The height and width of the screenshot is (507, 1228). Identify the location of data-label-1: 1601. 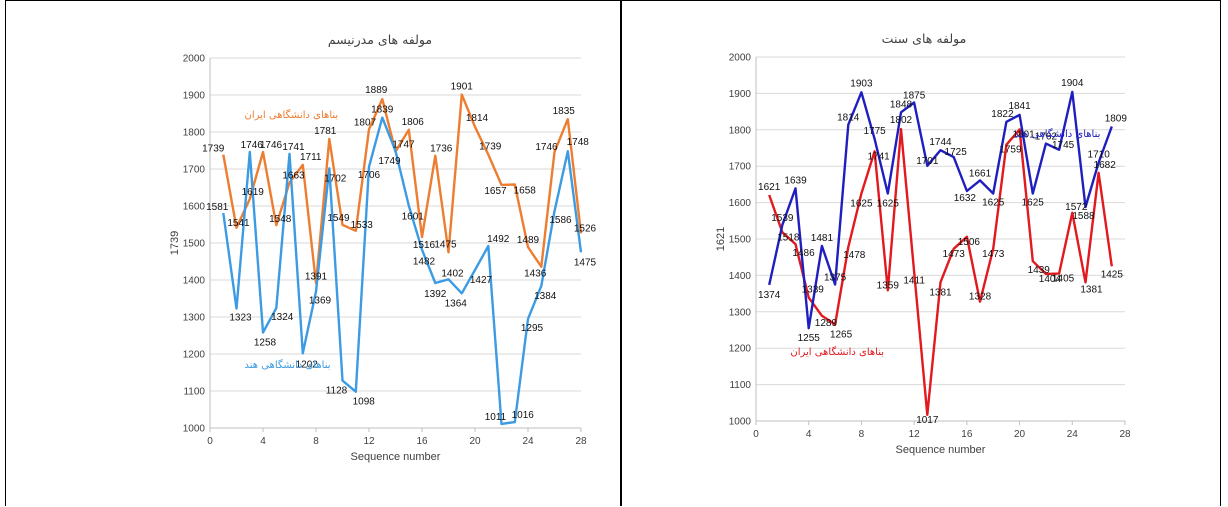
(413, 217).